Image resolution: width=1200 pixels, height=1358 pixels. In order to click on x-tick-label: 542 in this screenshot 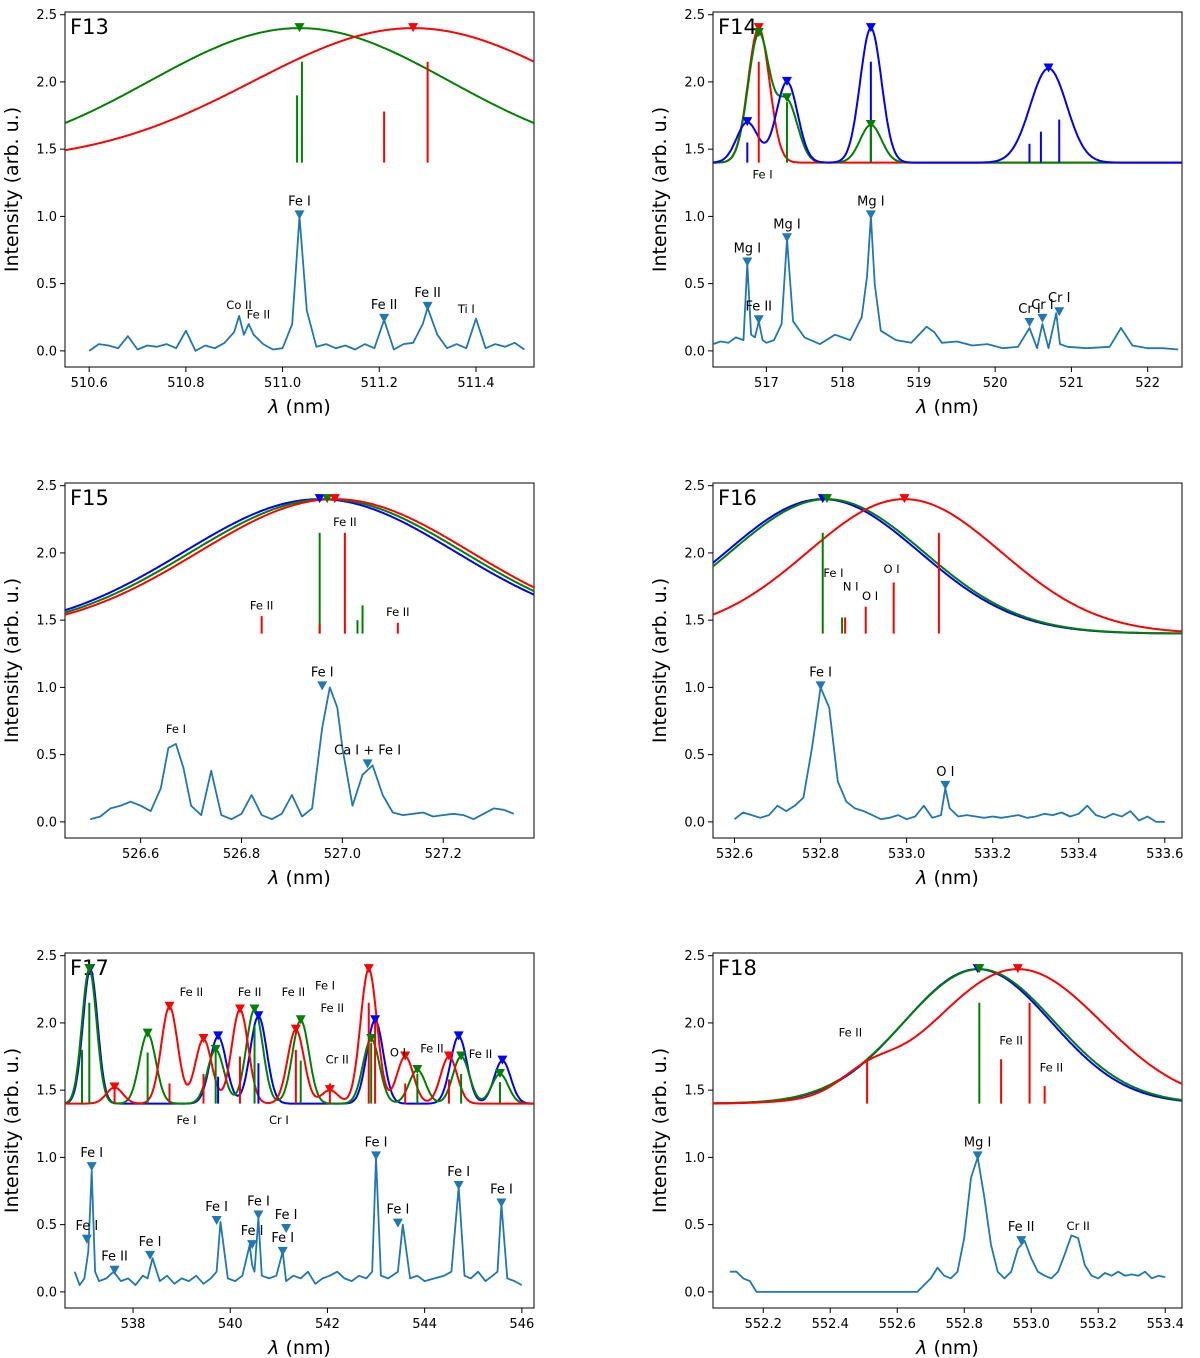, I will do `click(327, 1324)`.